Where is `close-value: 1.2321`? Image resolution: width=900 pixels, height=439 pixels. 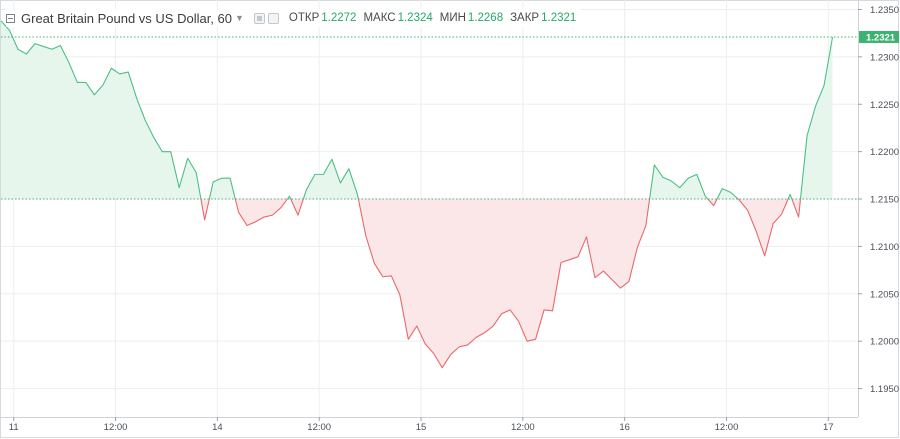
close-value: 1.2321 is located at coordinates (559, 18).